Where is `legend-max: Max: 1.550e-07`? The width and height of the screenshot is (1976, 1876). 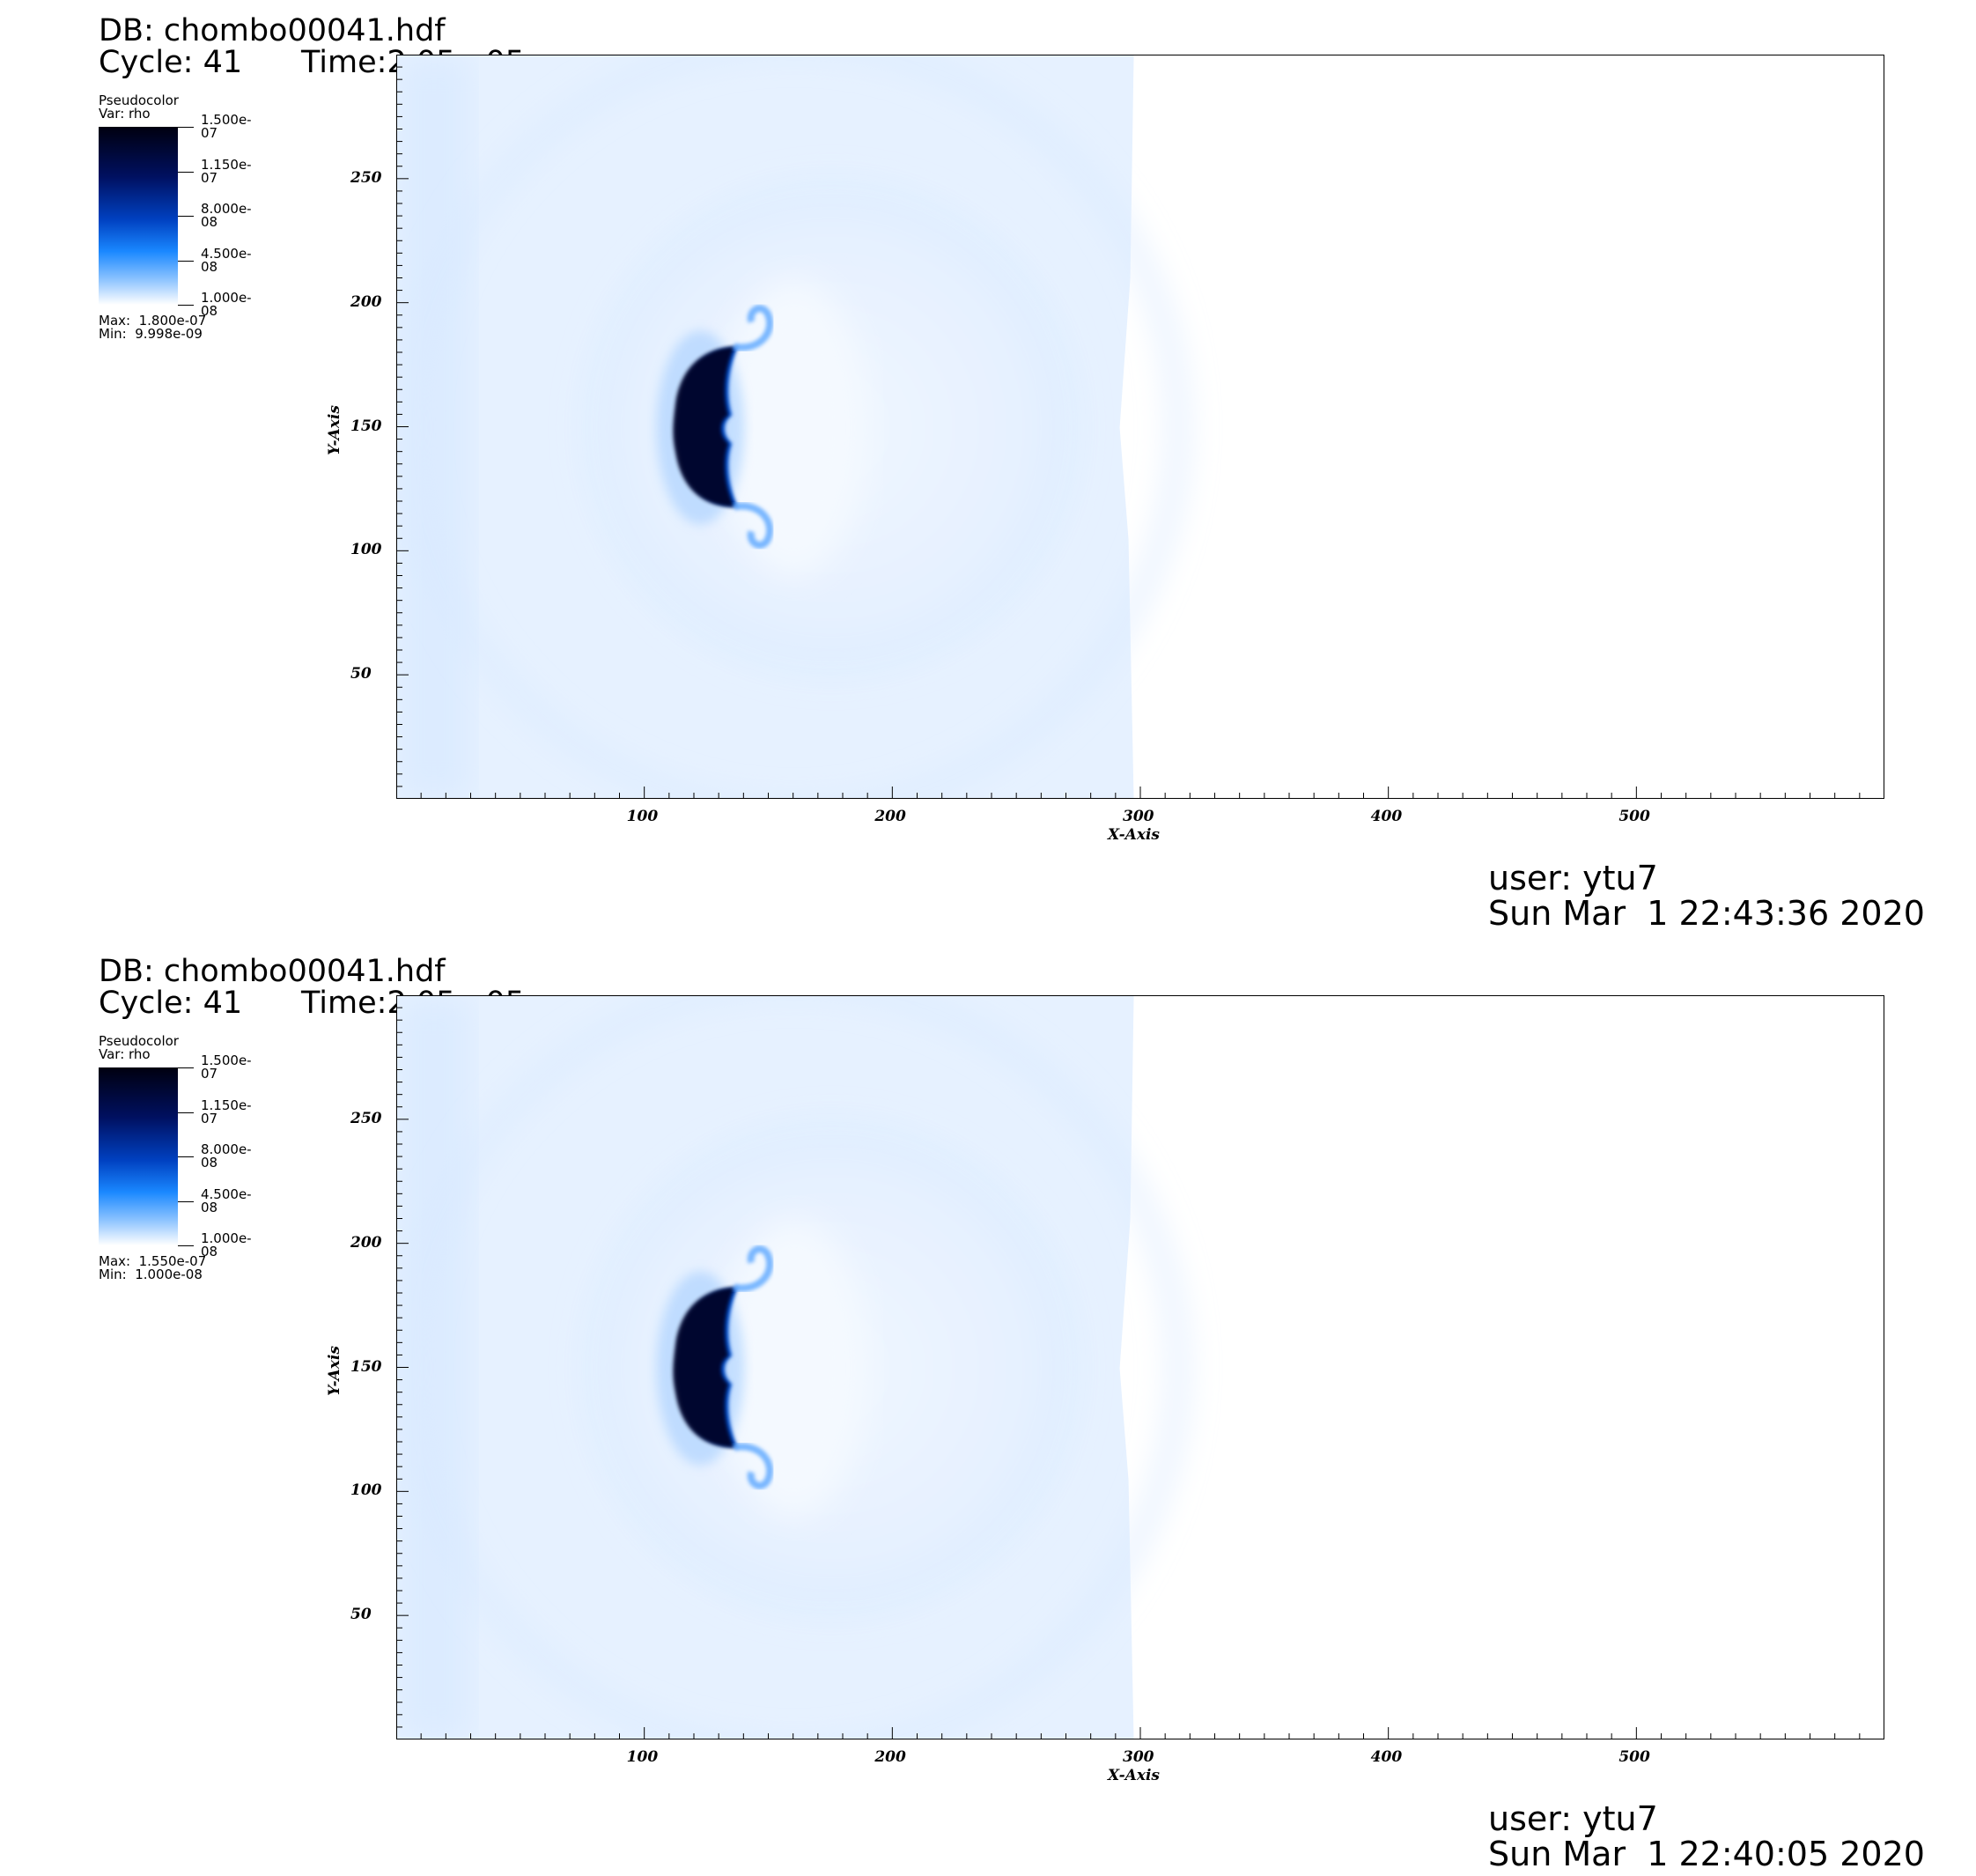 legend-max: Max: 1.550e-07 is located at coordinates (153, 1261).